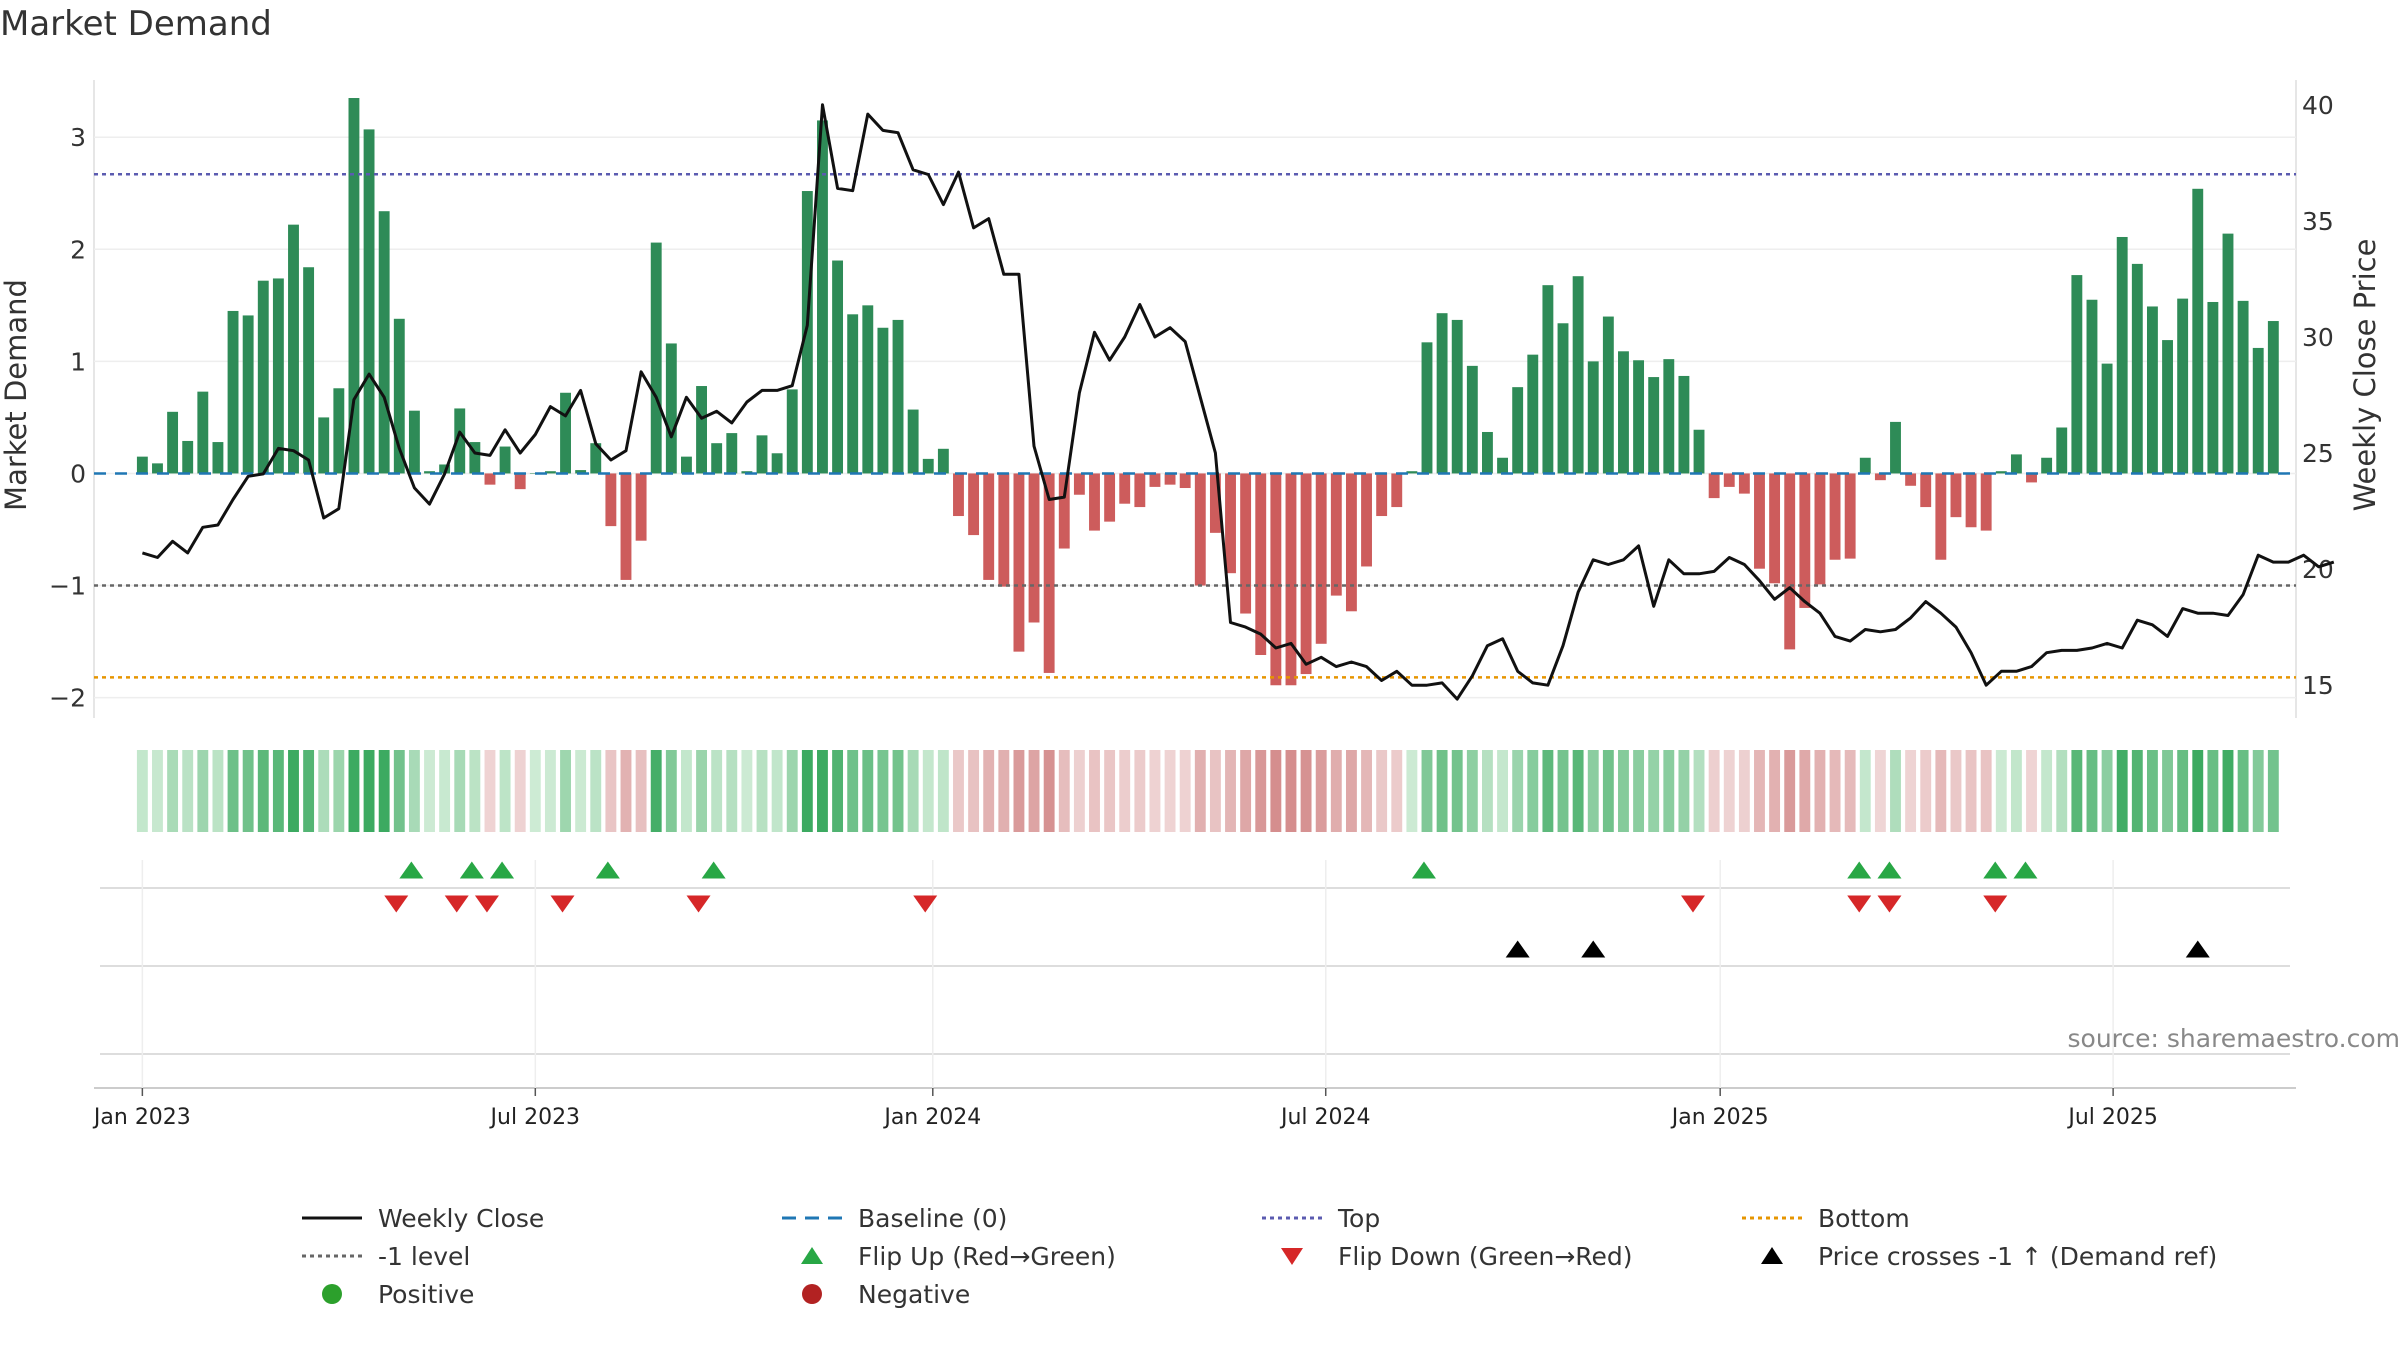  What do you see at coordinates (78, 473) in the screenshot?
I see `y-tick-label: 0` at bounding box center [78, 473].